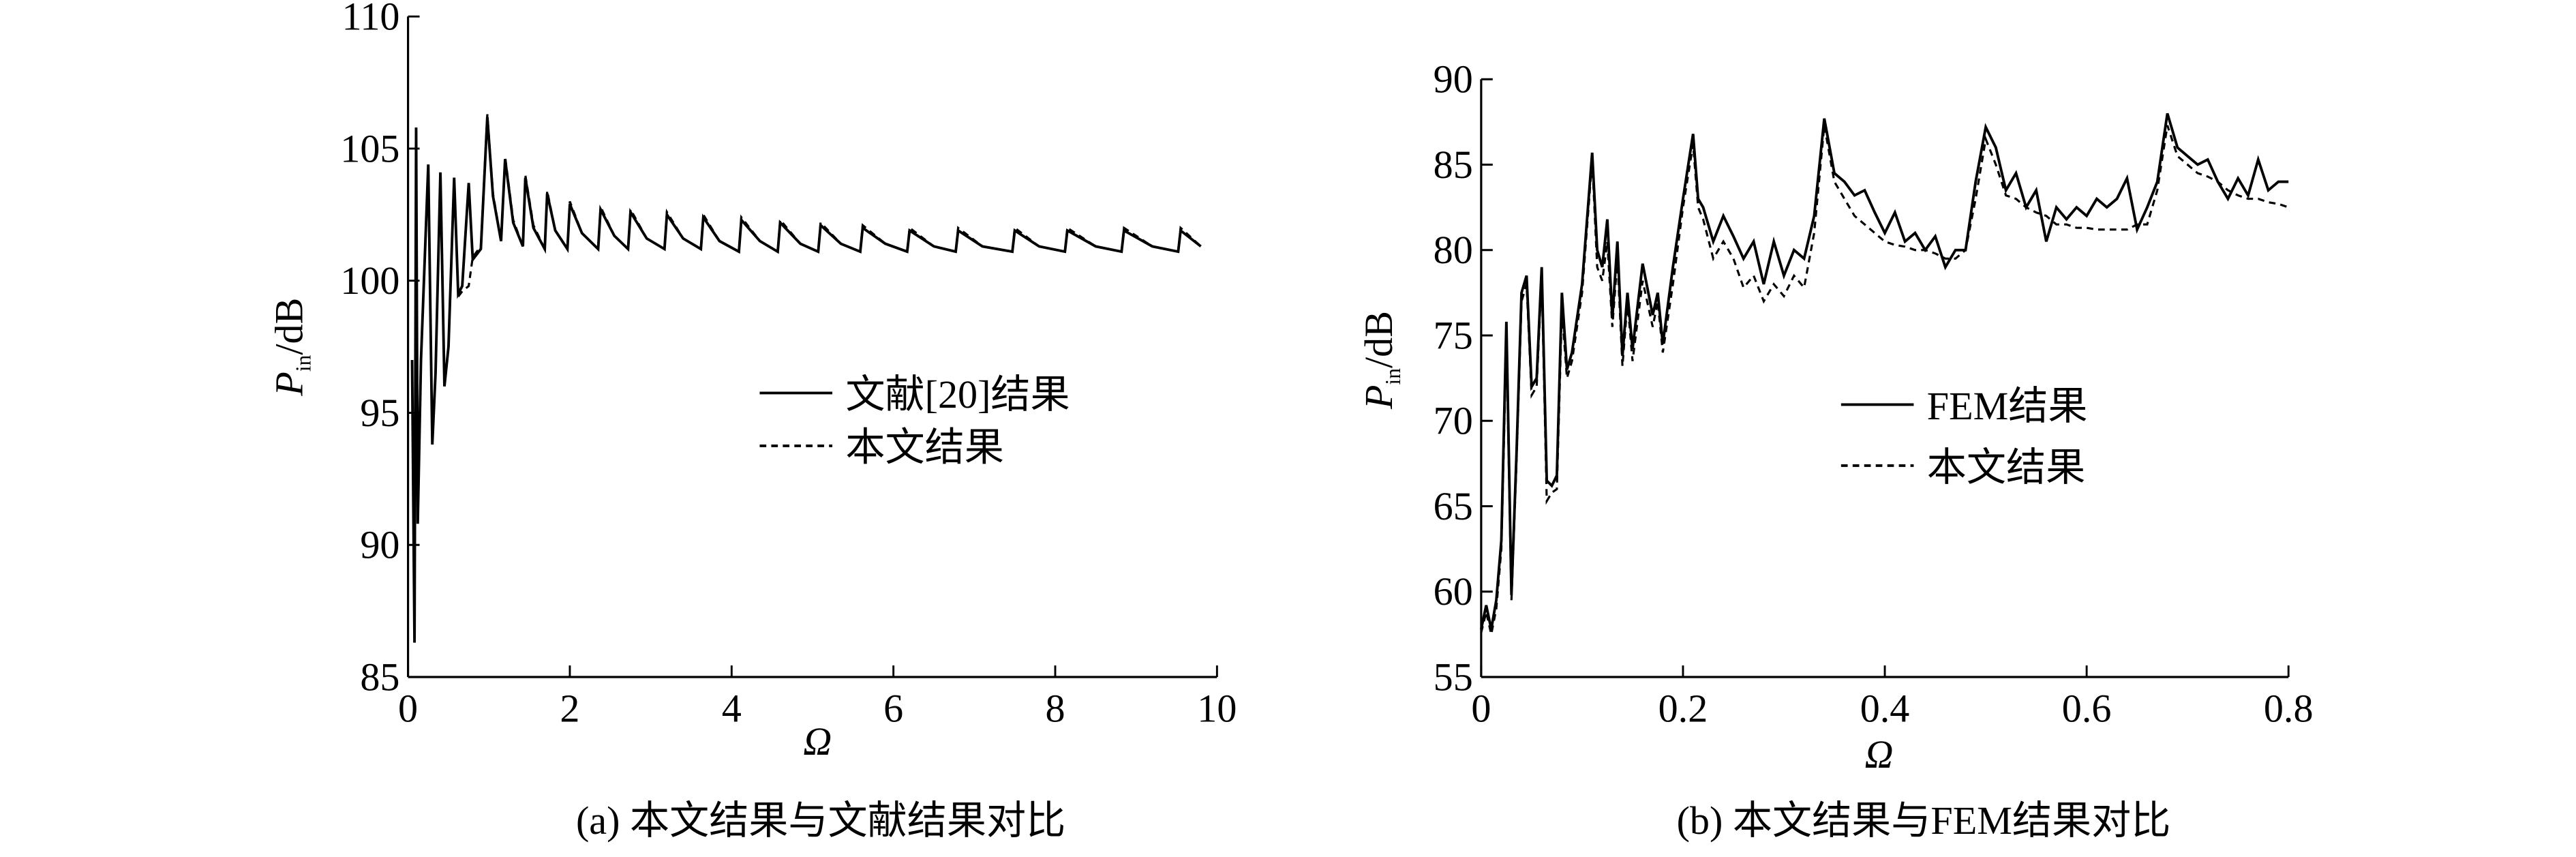 This screenshot has width=2576, height=857. Describe the element at coordinates (820, 820) in the screenshot. I see `caption: (a) 本文结果与文献结果对比` at that location.